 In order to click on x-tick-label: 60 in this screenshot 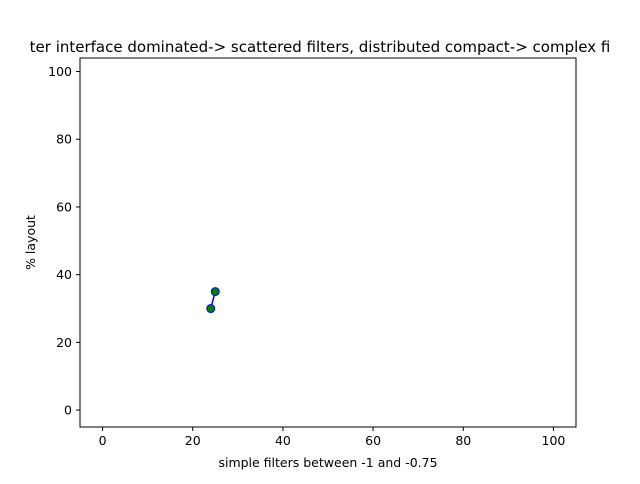, I will do `click(373, 440)`.